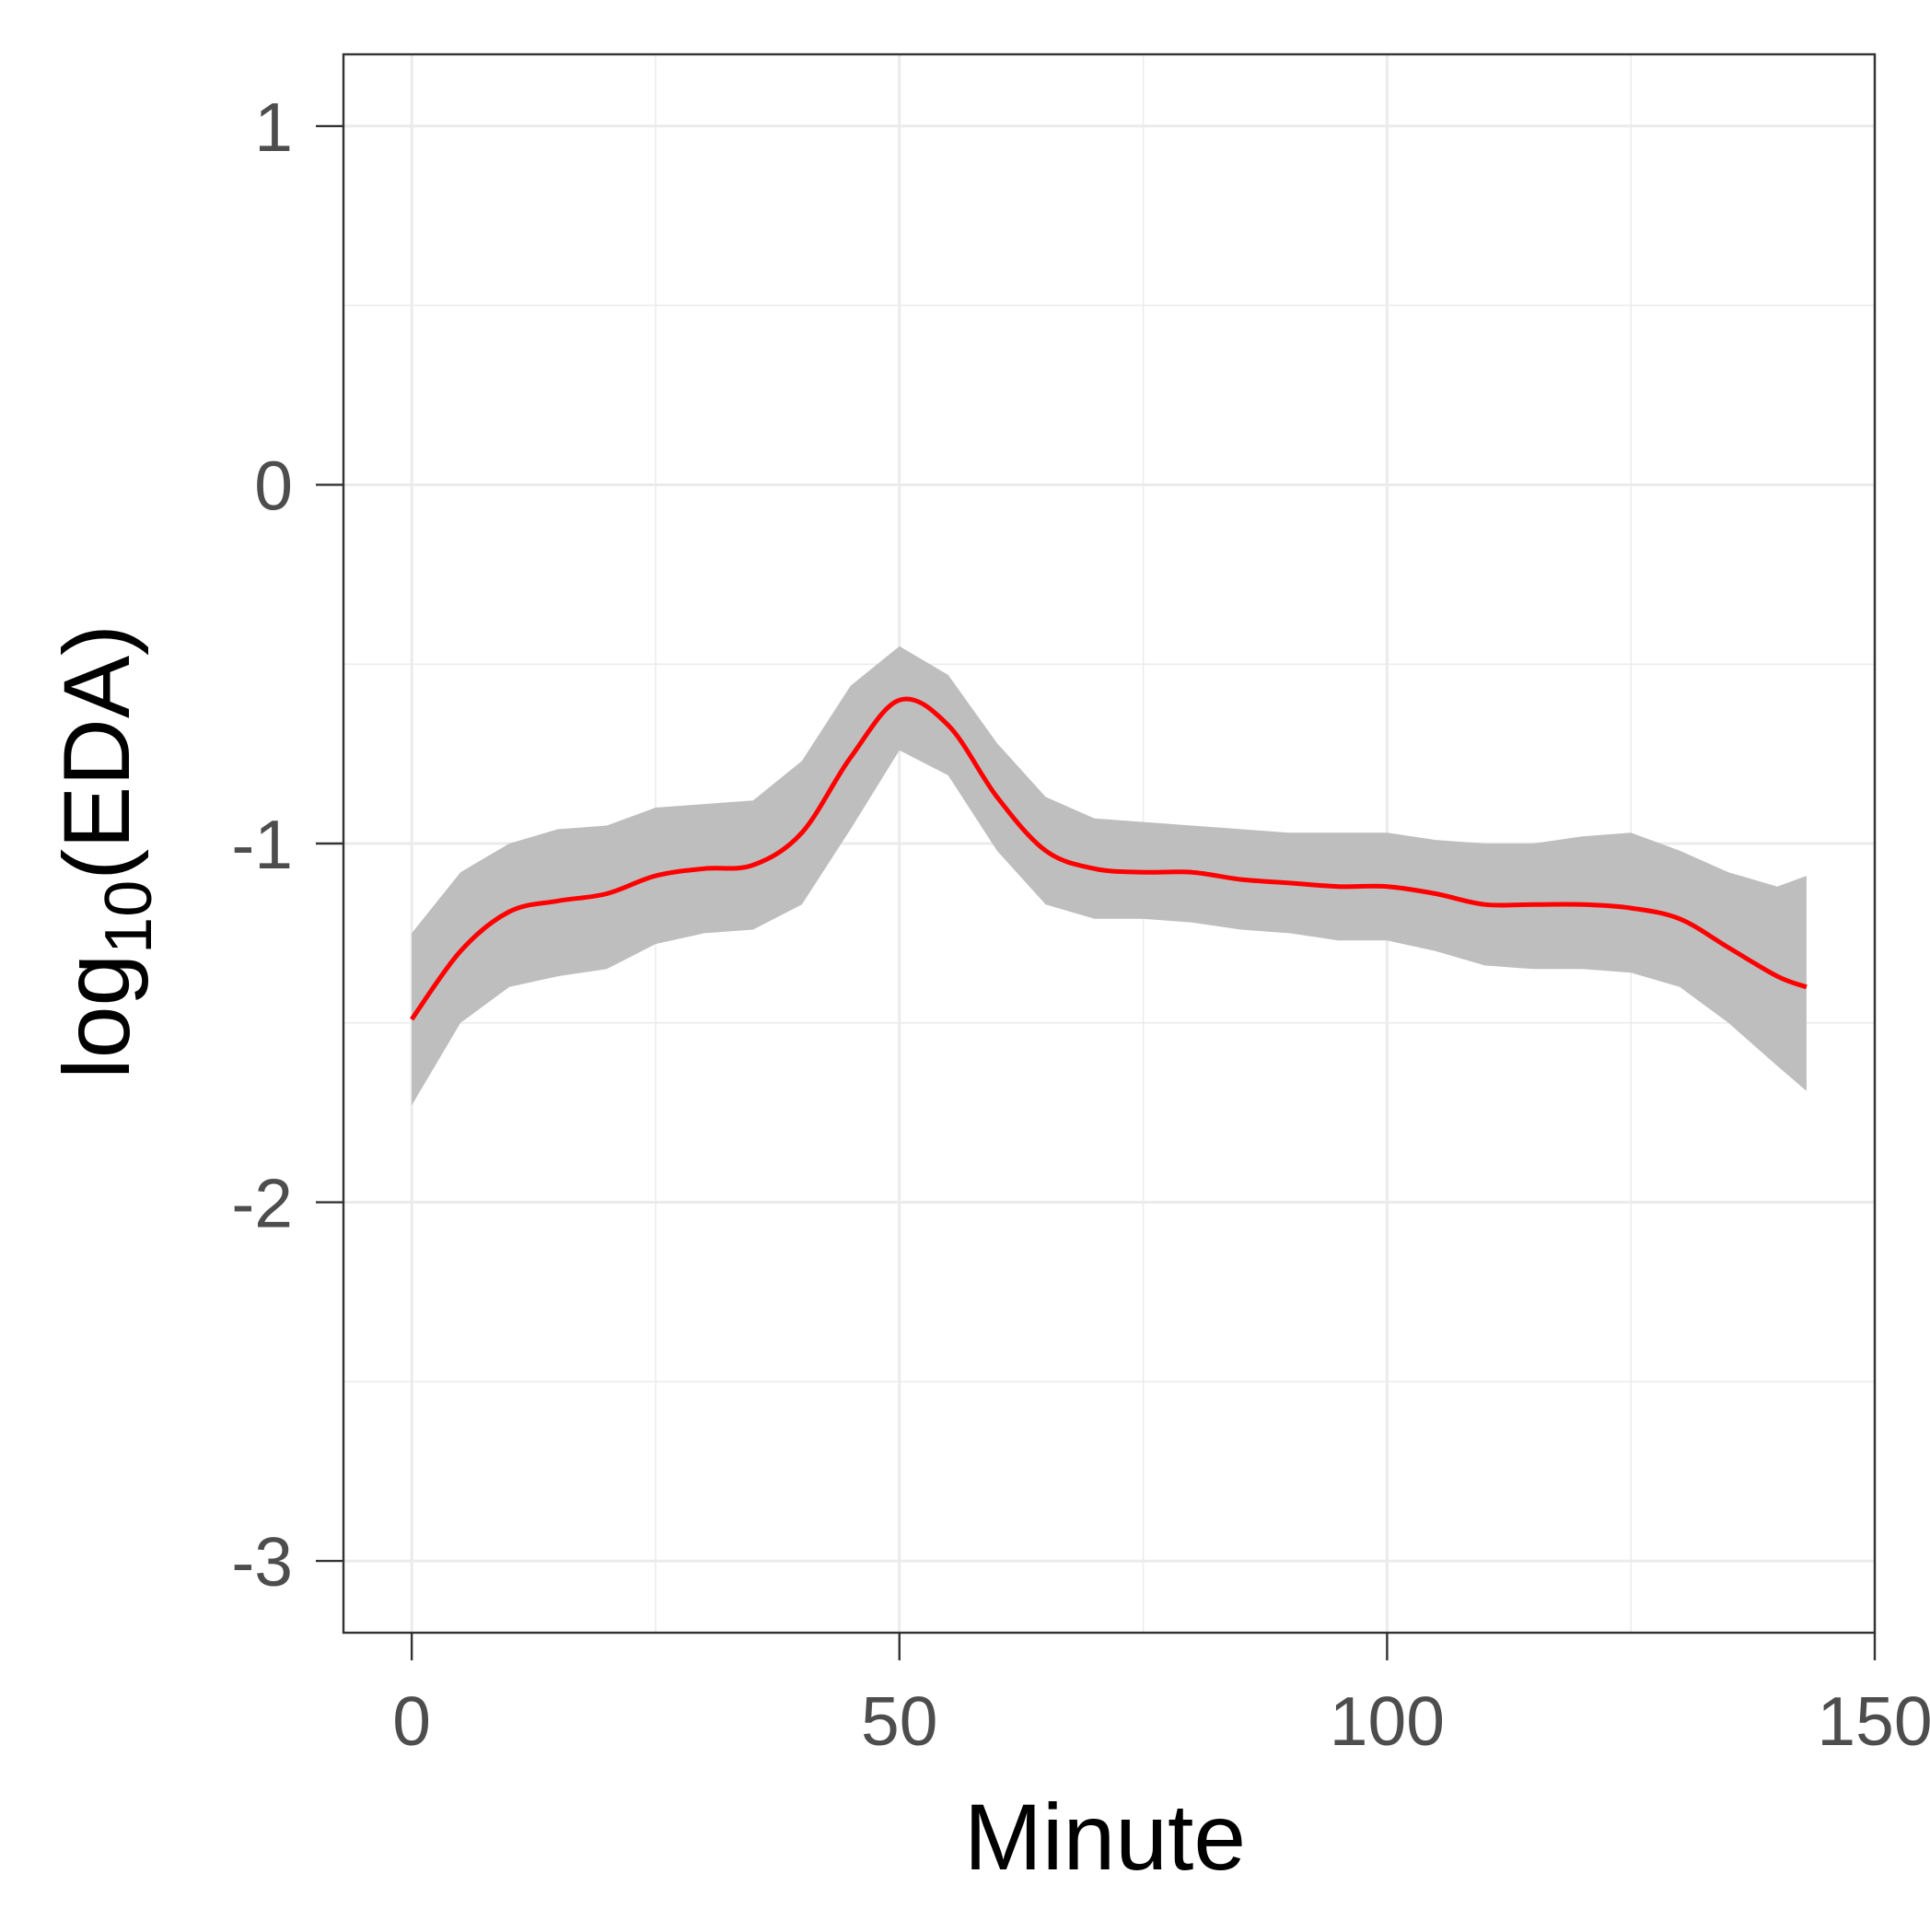 Image resolution: width=1930 pixels, height=1932 pixels. What do you see at coordinates (1109, 858) in the screenshot?
I see `smoothed-line` at bounding box center [1109, 858].